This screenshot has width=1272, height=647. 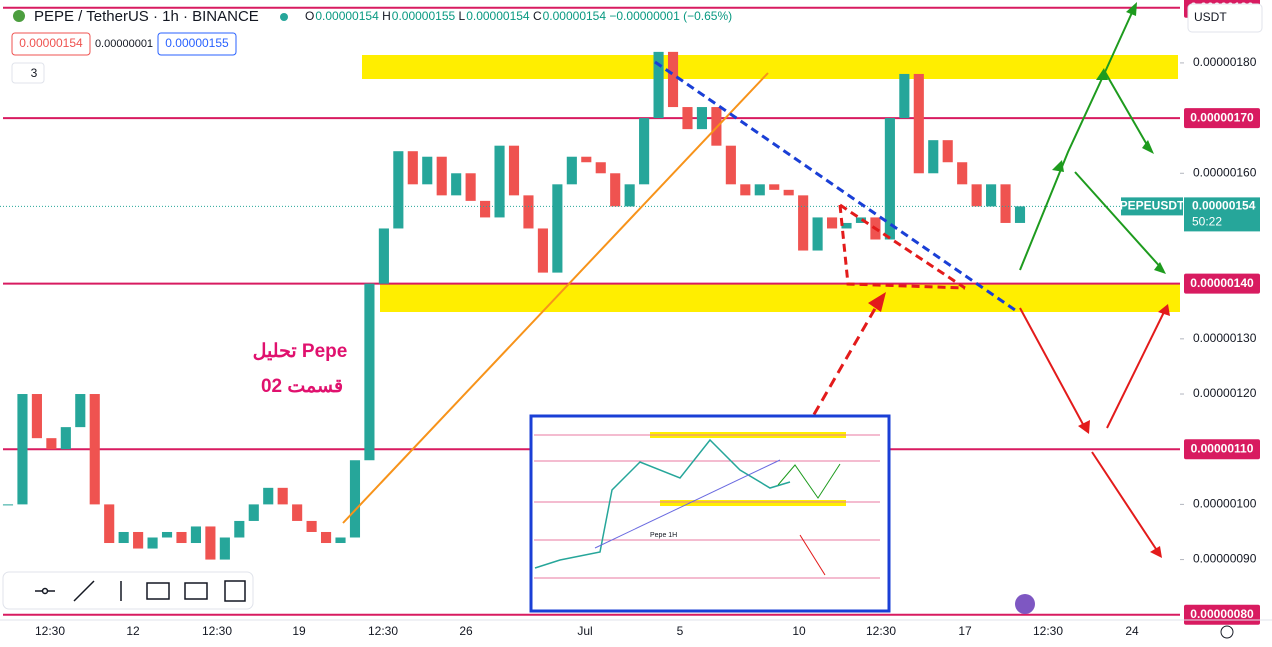 What do you see at coordinates (424, 16) in the screenshot?
I see `ohlc-value: 0.00000155` at bounding box center [424, 16].